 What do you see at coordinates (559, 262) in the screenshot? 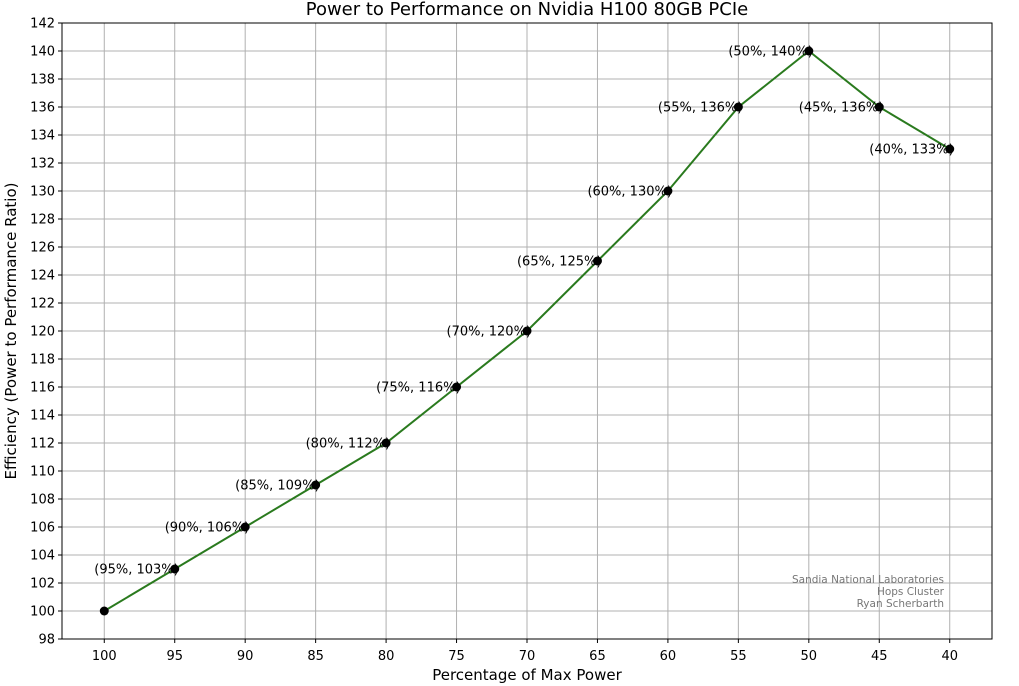
I see `data-point-label: (65%, 125%)` at bounding box center [559, 262].